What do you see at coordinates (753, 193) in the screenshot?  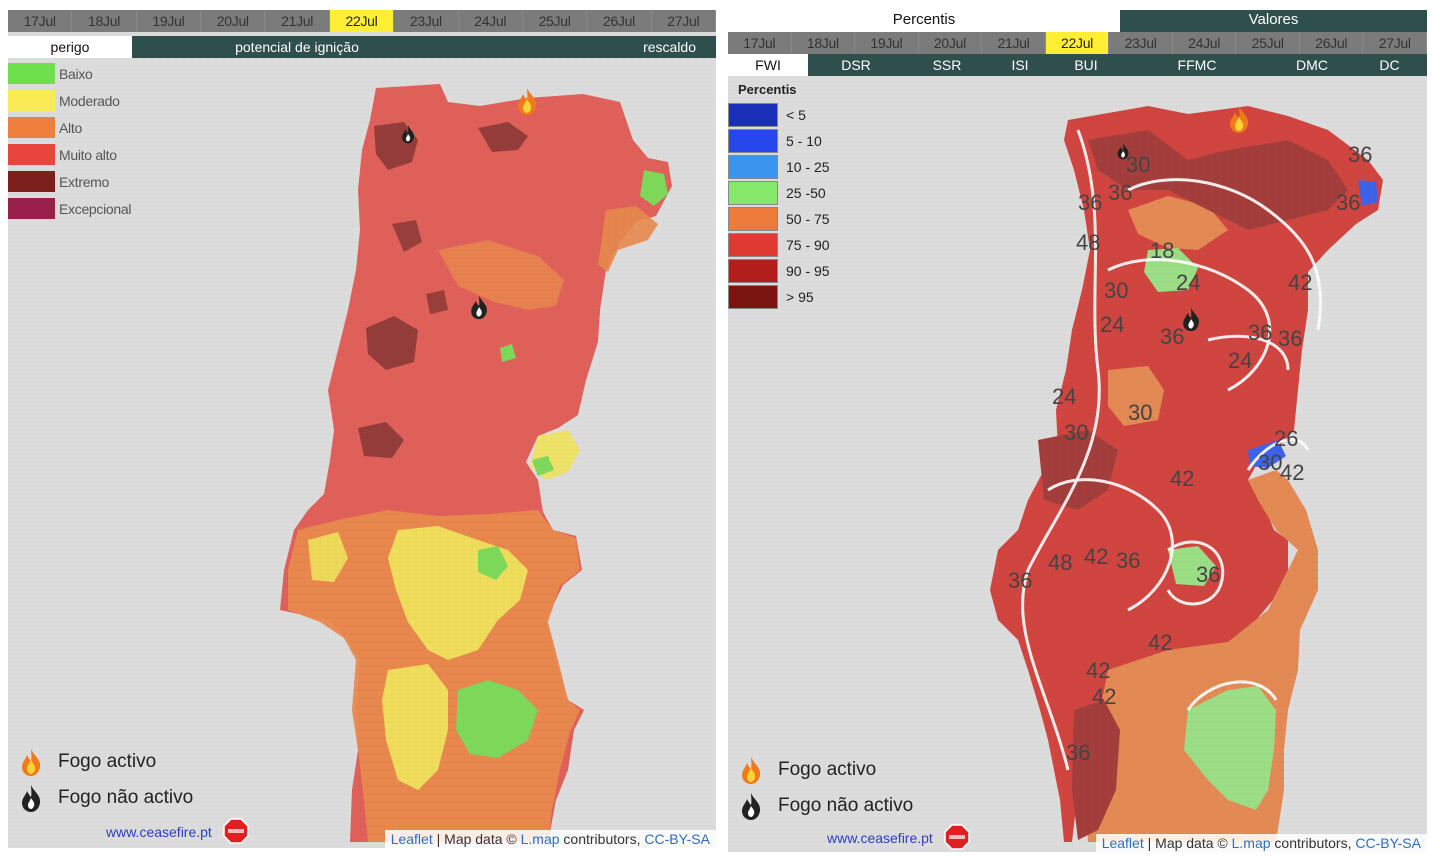 I see `percentis-legend-swatch` at bounding box center [753, 193].